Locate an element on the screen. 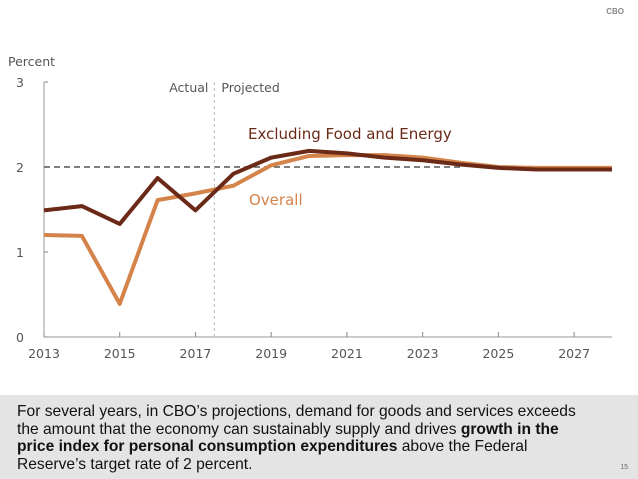 This screenshot has height=479, width=638. label-actual: Actual is located at coordinates (188, 87).